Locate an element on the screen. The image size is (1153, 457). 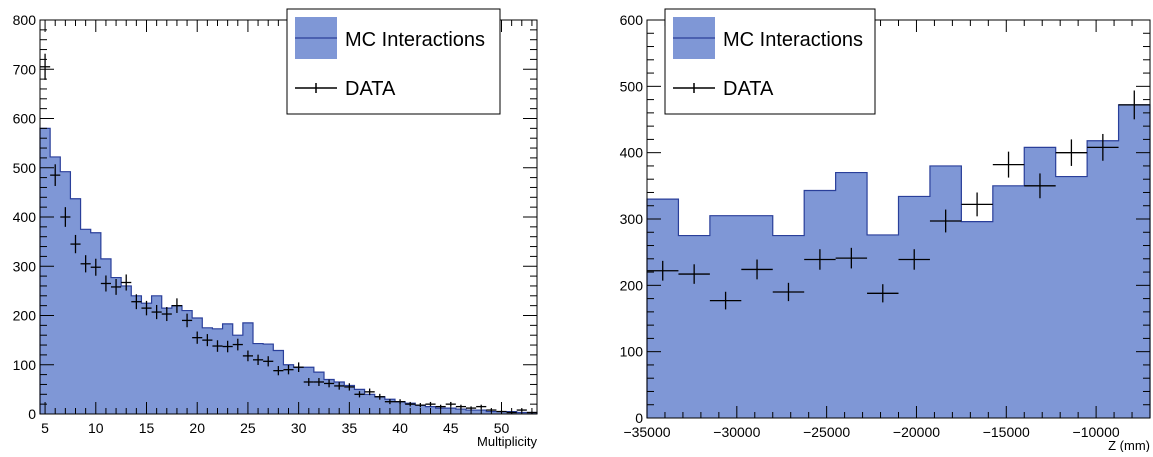
y-tick-label: 700 is located at coordinates (25, 69).